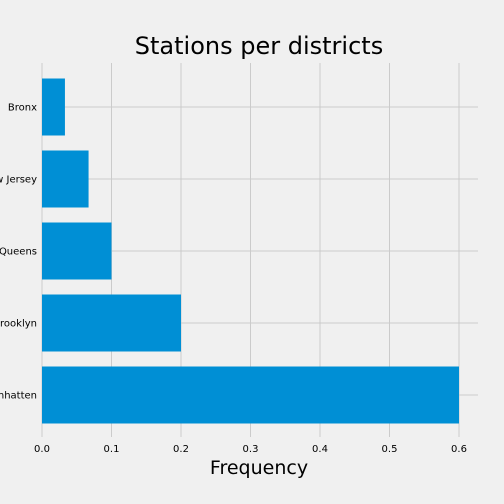 The image size is (504, 504). Describe the element at coordinates (259, 46) in the screenshot. I see `chart-title: Stations per districts` at that location.